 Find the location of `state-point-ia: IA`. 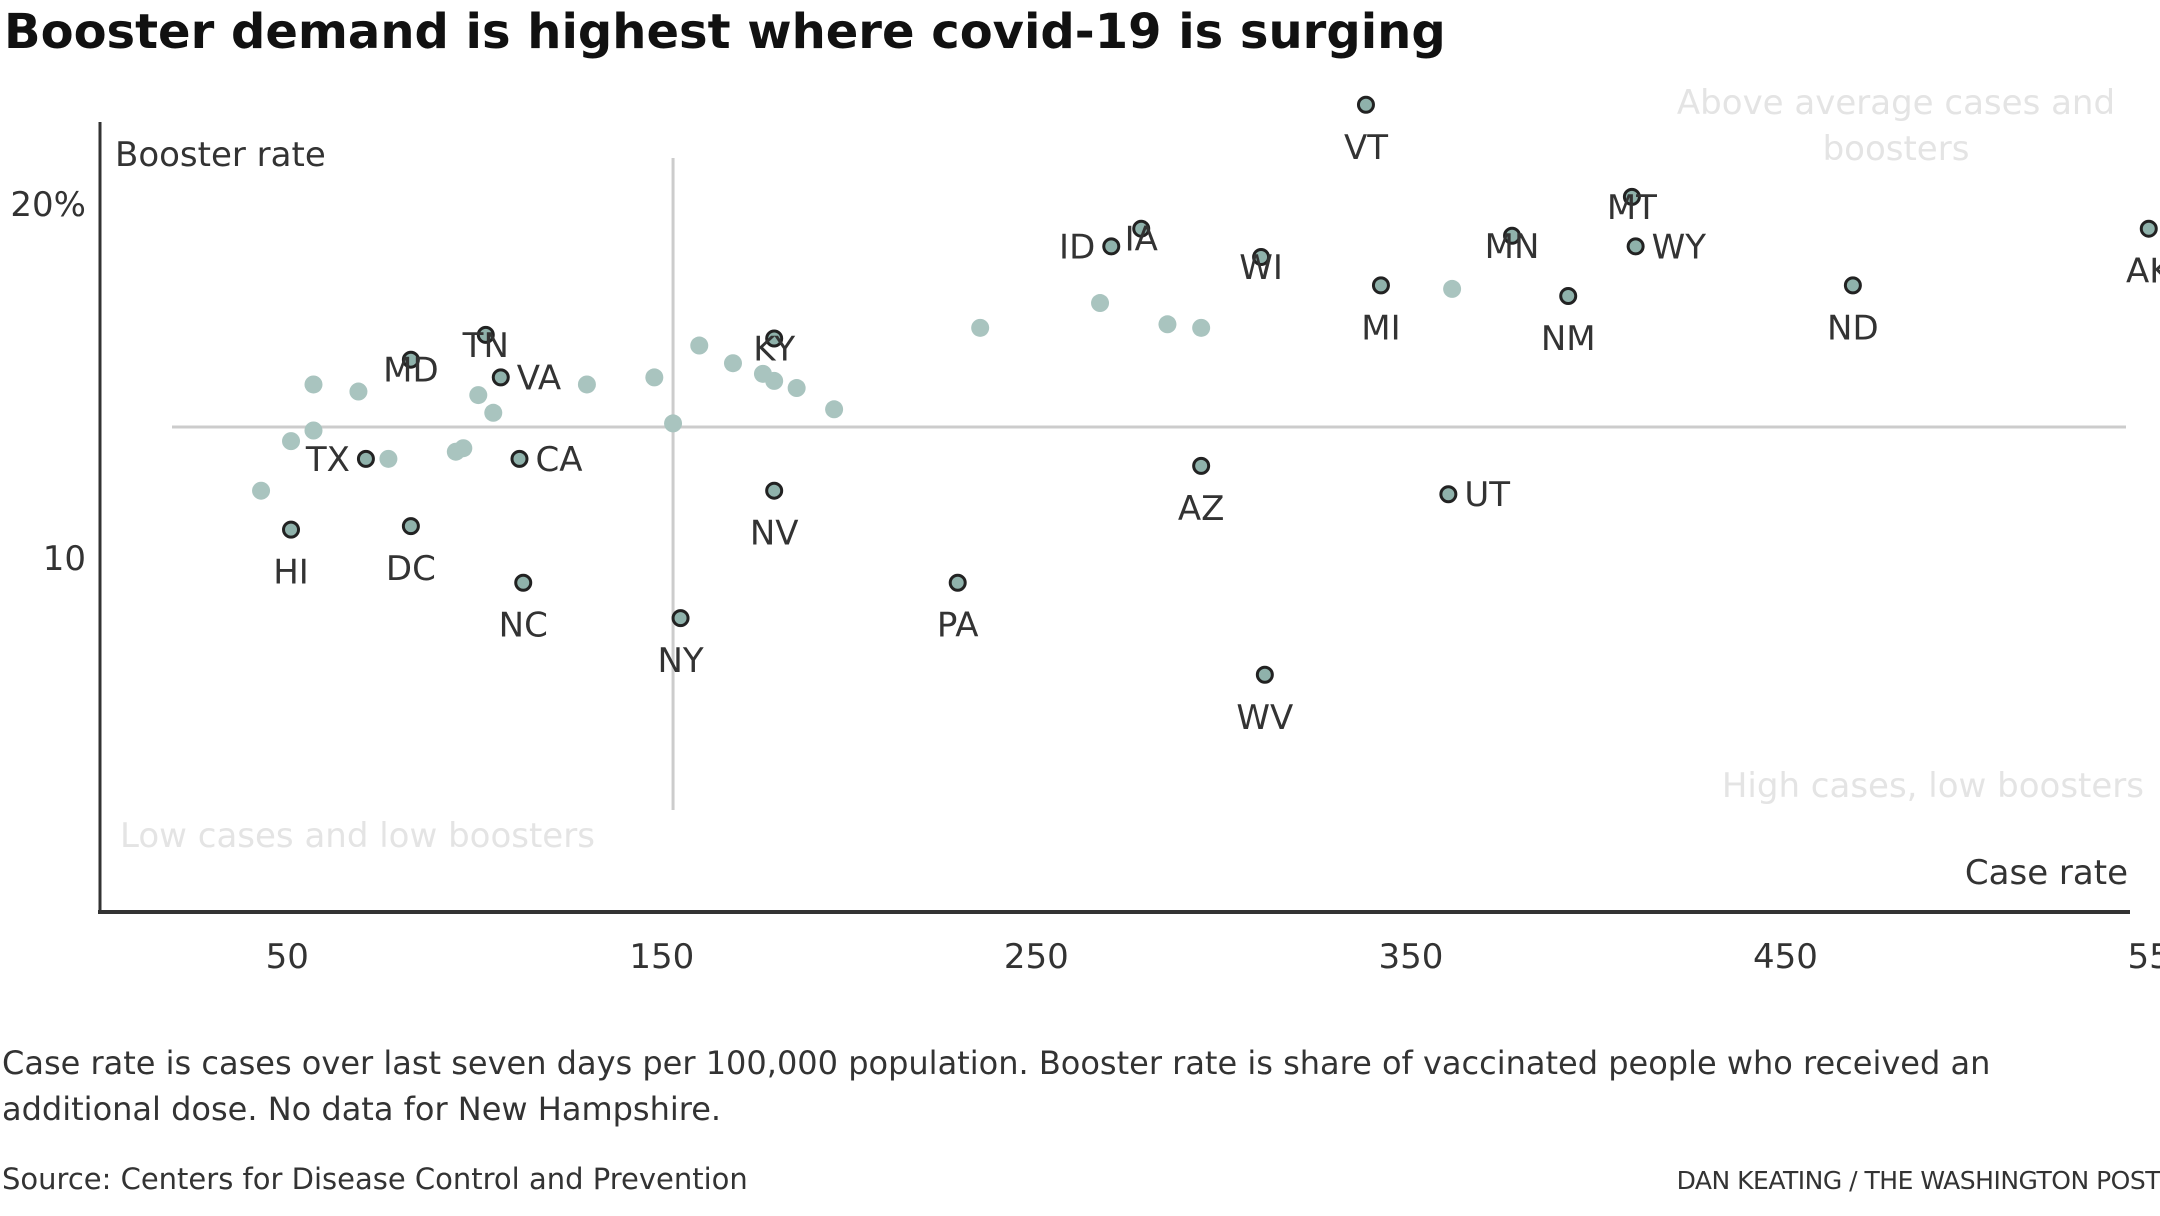

state-point-ia: IA is located at coordinates (1141, 239).